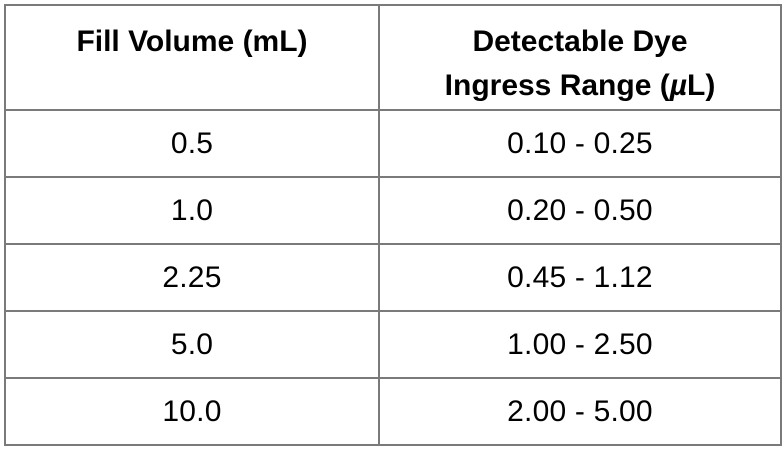  What do you see at coordinates (580, 143) in the screenshot?
I see `cell-dye-ingress-range: 0.10 - 0.25` at bounding box center [580, 143].